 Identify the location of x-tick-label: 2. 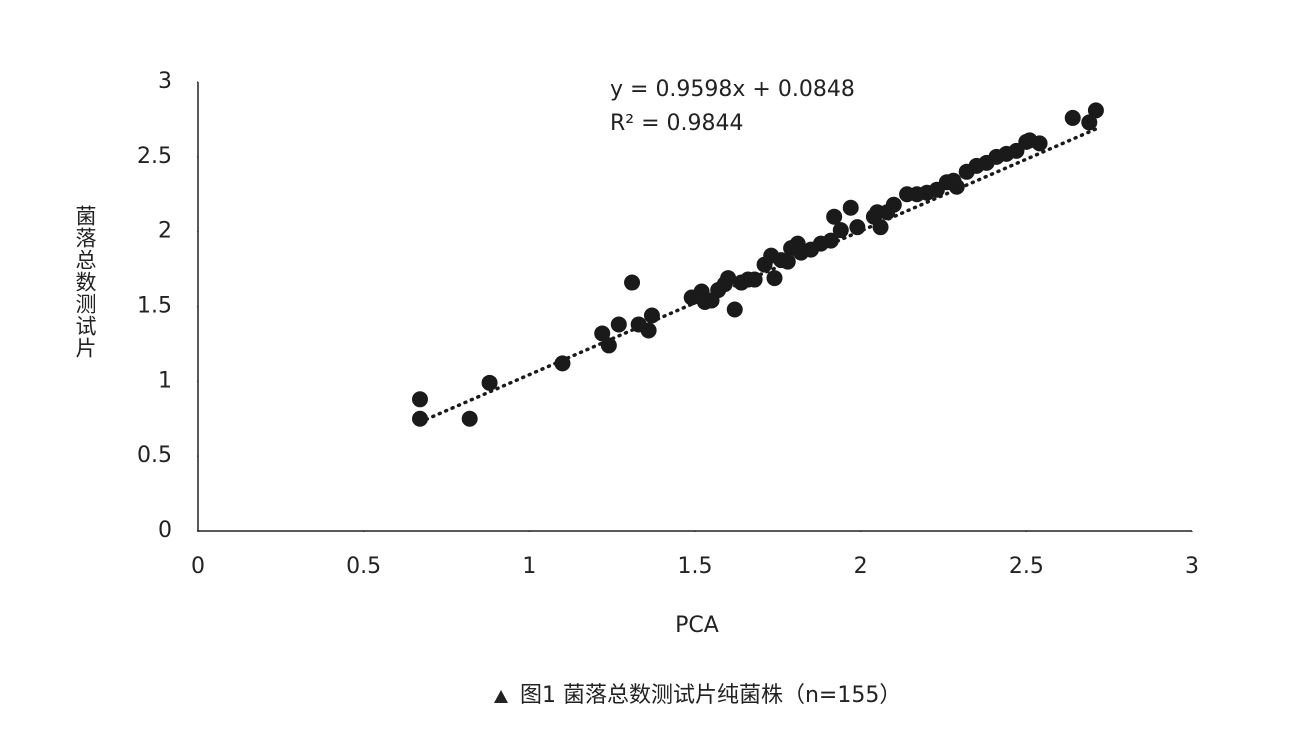
(861, 566).